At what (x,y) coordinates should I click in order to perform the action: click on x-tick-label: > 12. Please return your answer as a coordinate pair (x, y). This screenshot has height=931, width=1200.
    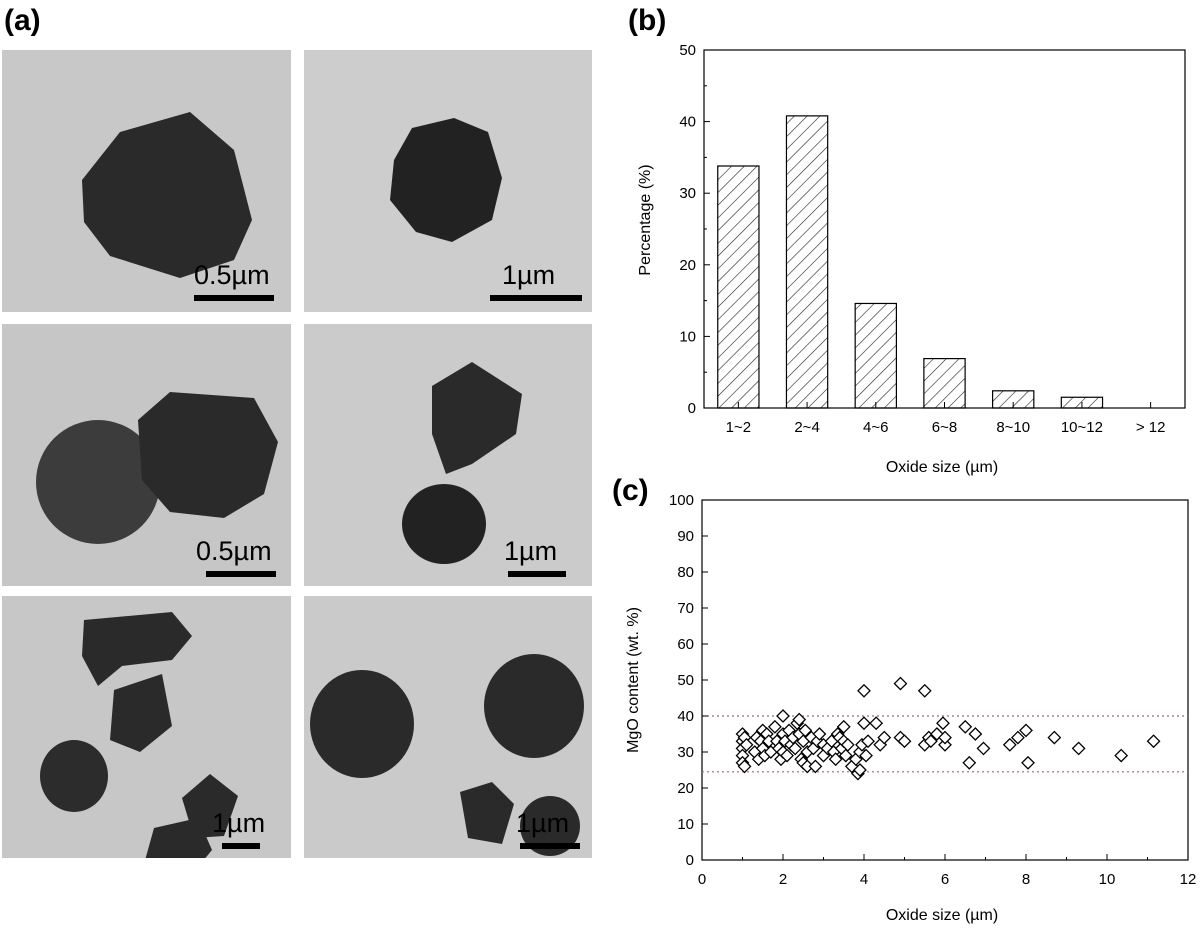
    Looking at the image, I should click on (1151, 427).